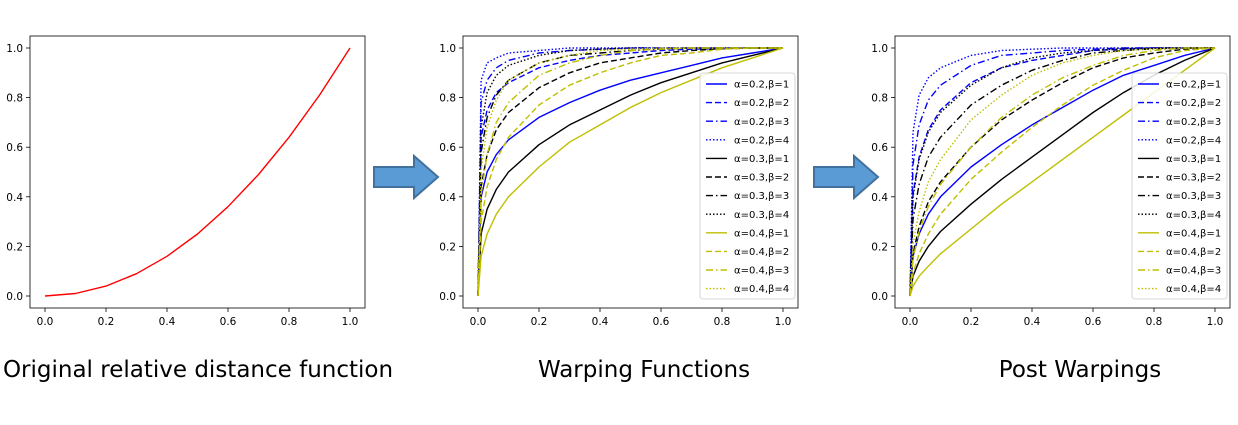 Image resolution: width=1238 pixels, height=425 pixels. I want to click on caption-warping: Warping Functions, so click(644, 370).